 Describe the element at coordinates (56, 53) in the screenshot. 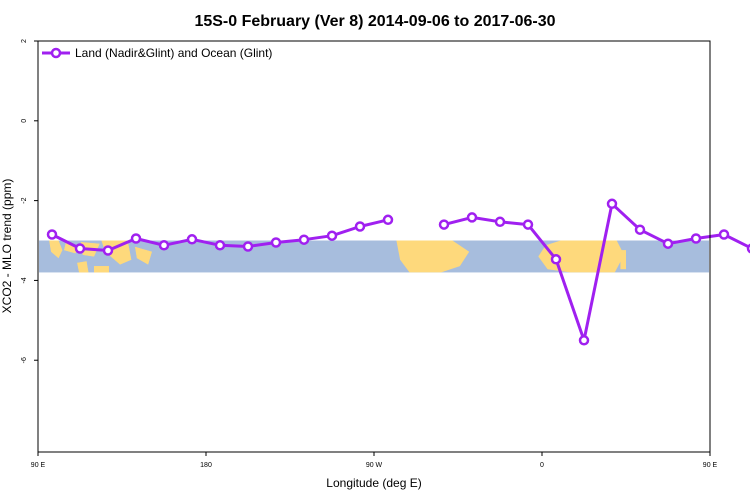

I see `legend-marker` at that location.